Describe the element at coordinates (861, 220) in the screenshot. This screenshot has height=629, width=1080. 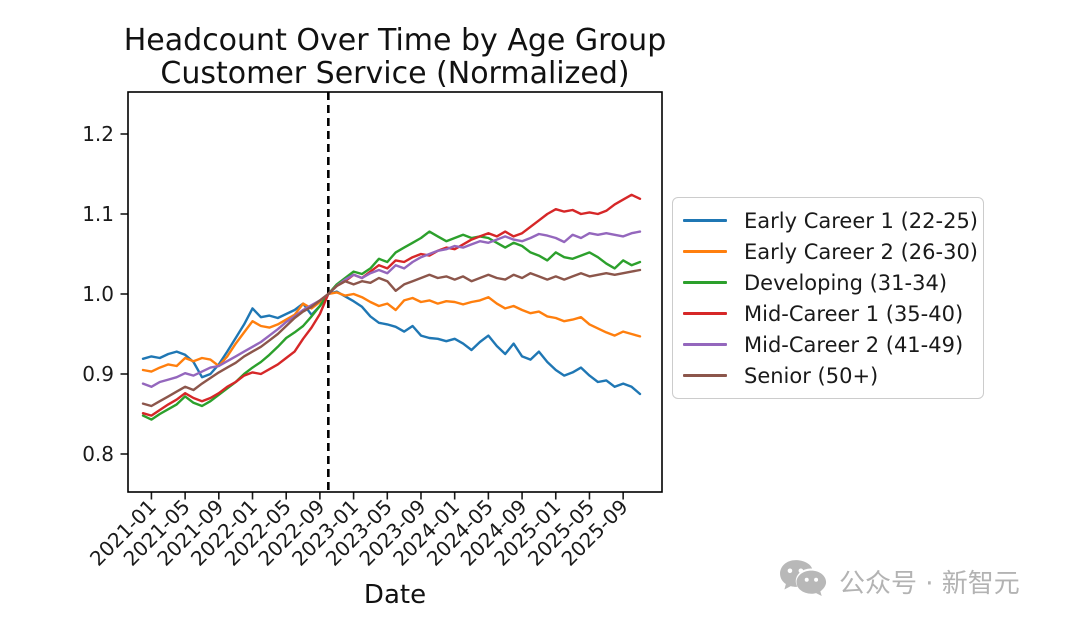
I see `legend-label: Early Career 1 (22-25)` at that location.